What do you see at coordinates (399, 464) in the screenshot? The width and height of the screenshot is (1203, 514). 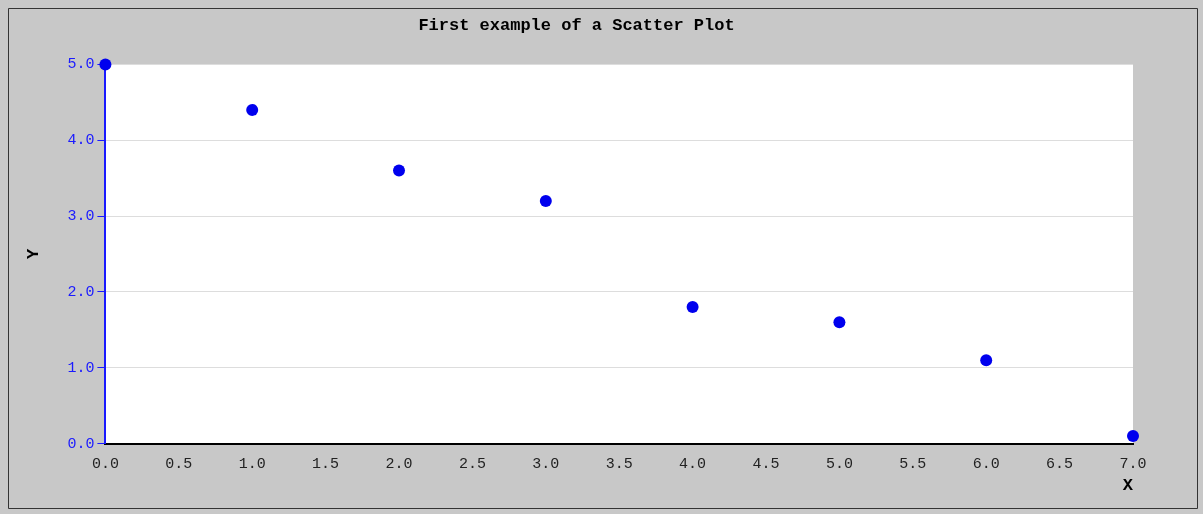 I see `x-tick-label: 2.0` at bounding box center [399, 464].